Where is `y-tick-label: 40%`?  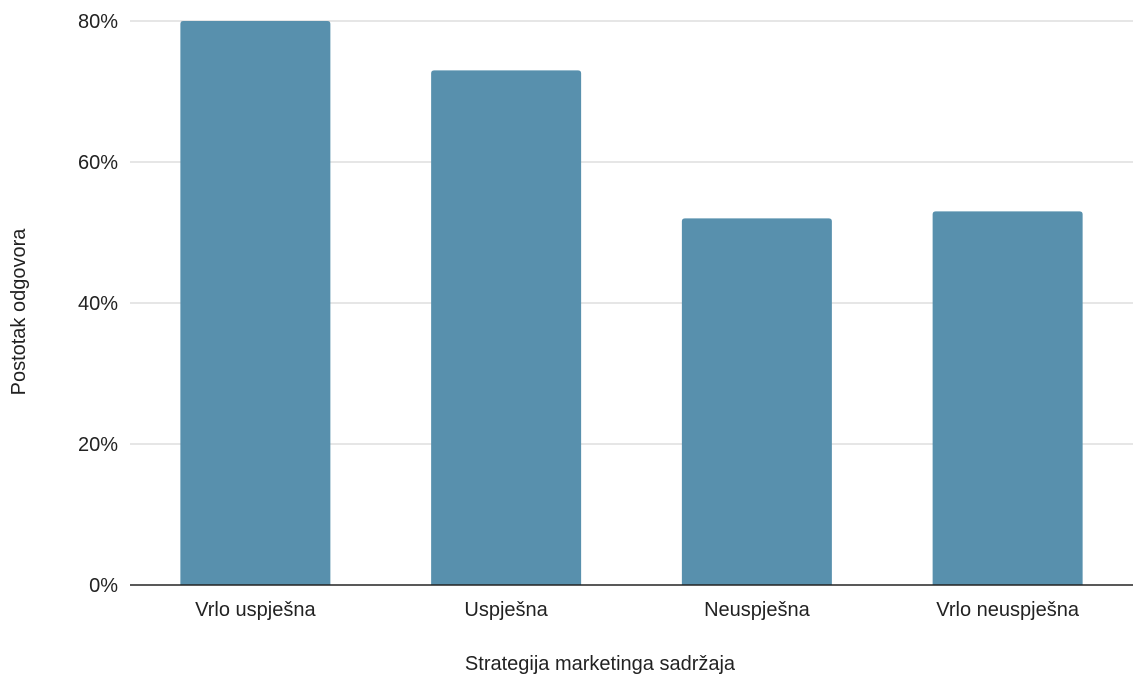
y-tick-label: 40% is located at coordinates (98, 304).